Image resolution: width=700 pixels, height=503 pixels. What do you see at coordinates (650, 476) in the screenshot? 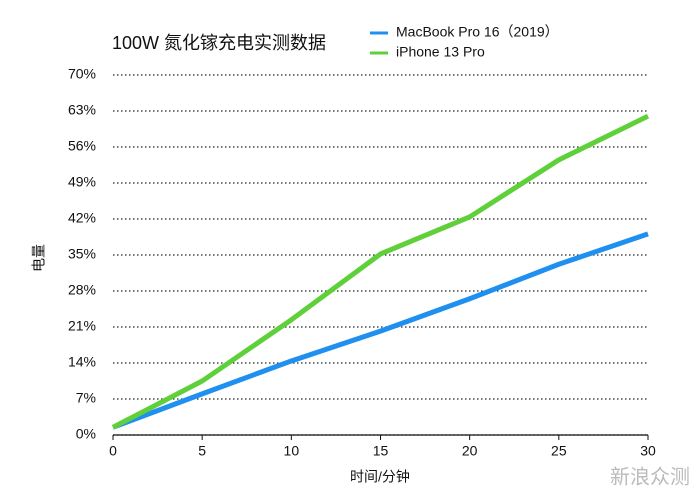
I see `watermark: 新浪众测` at bounding box center [650, 476].